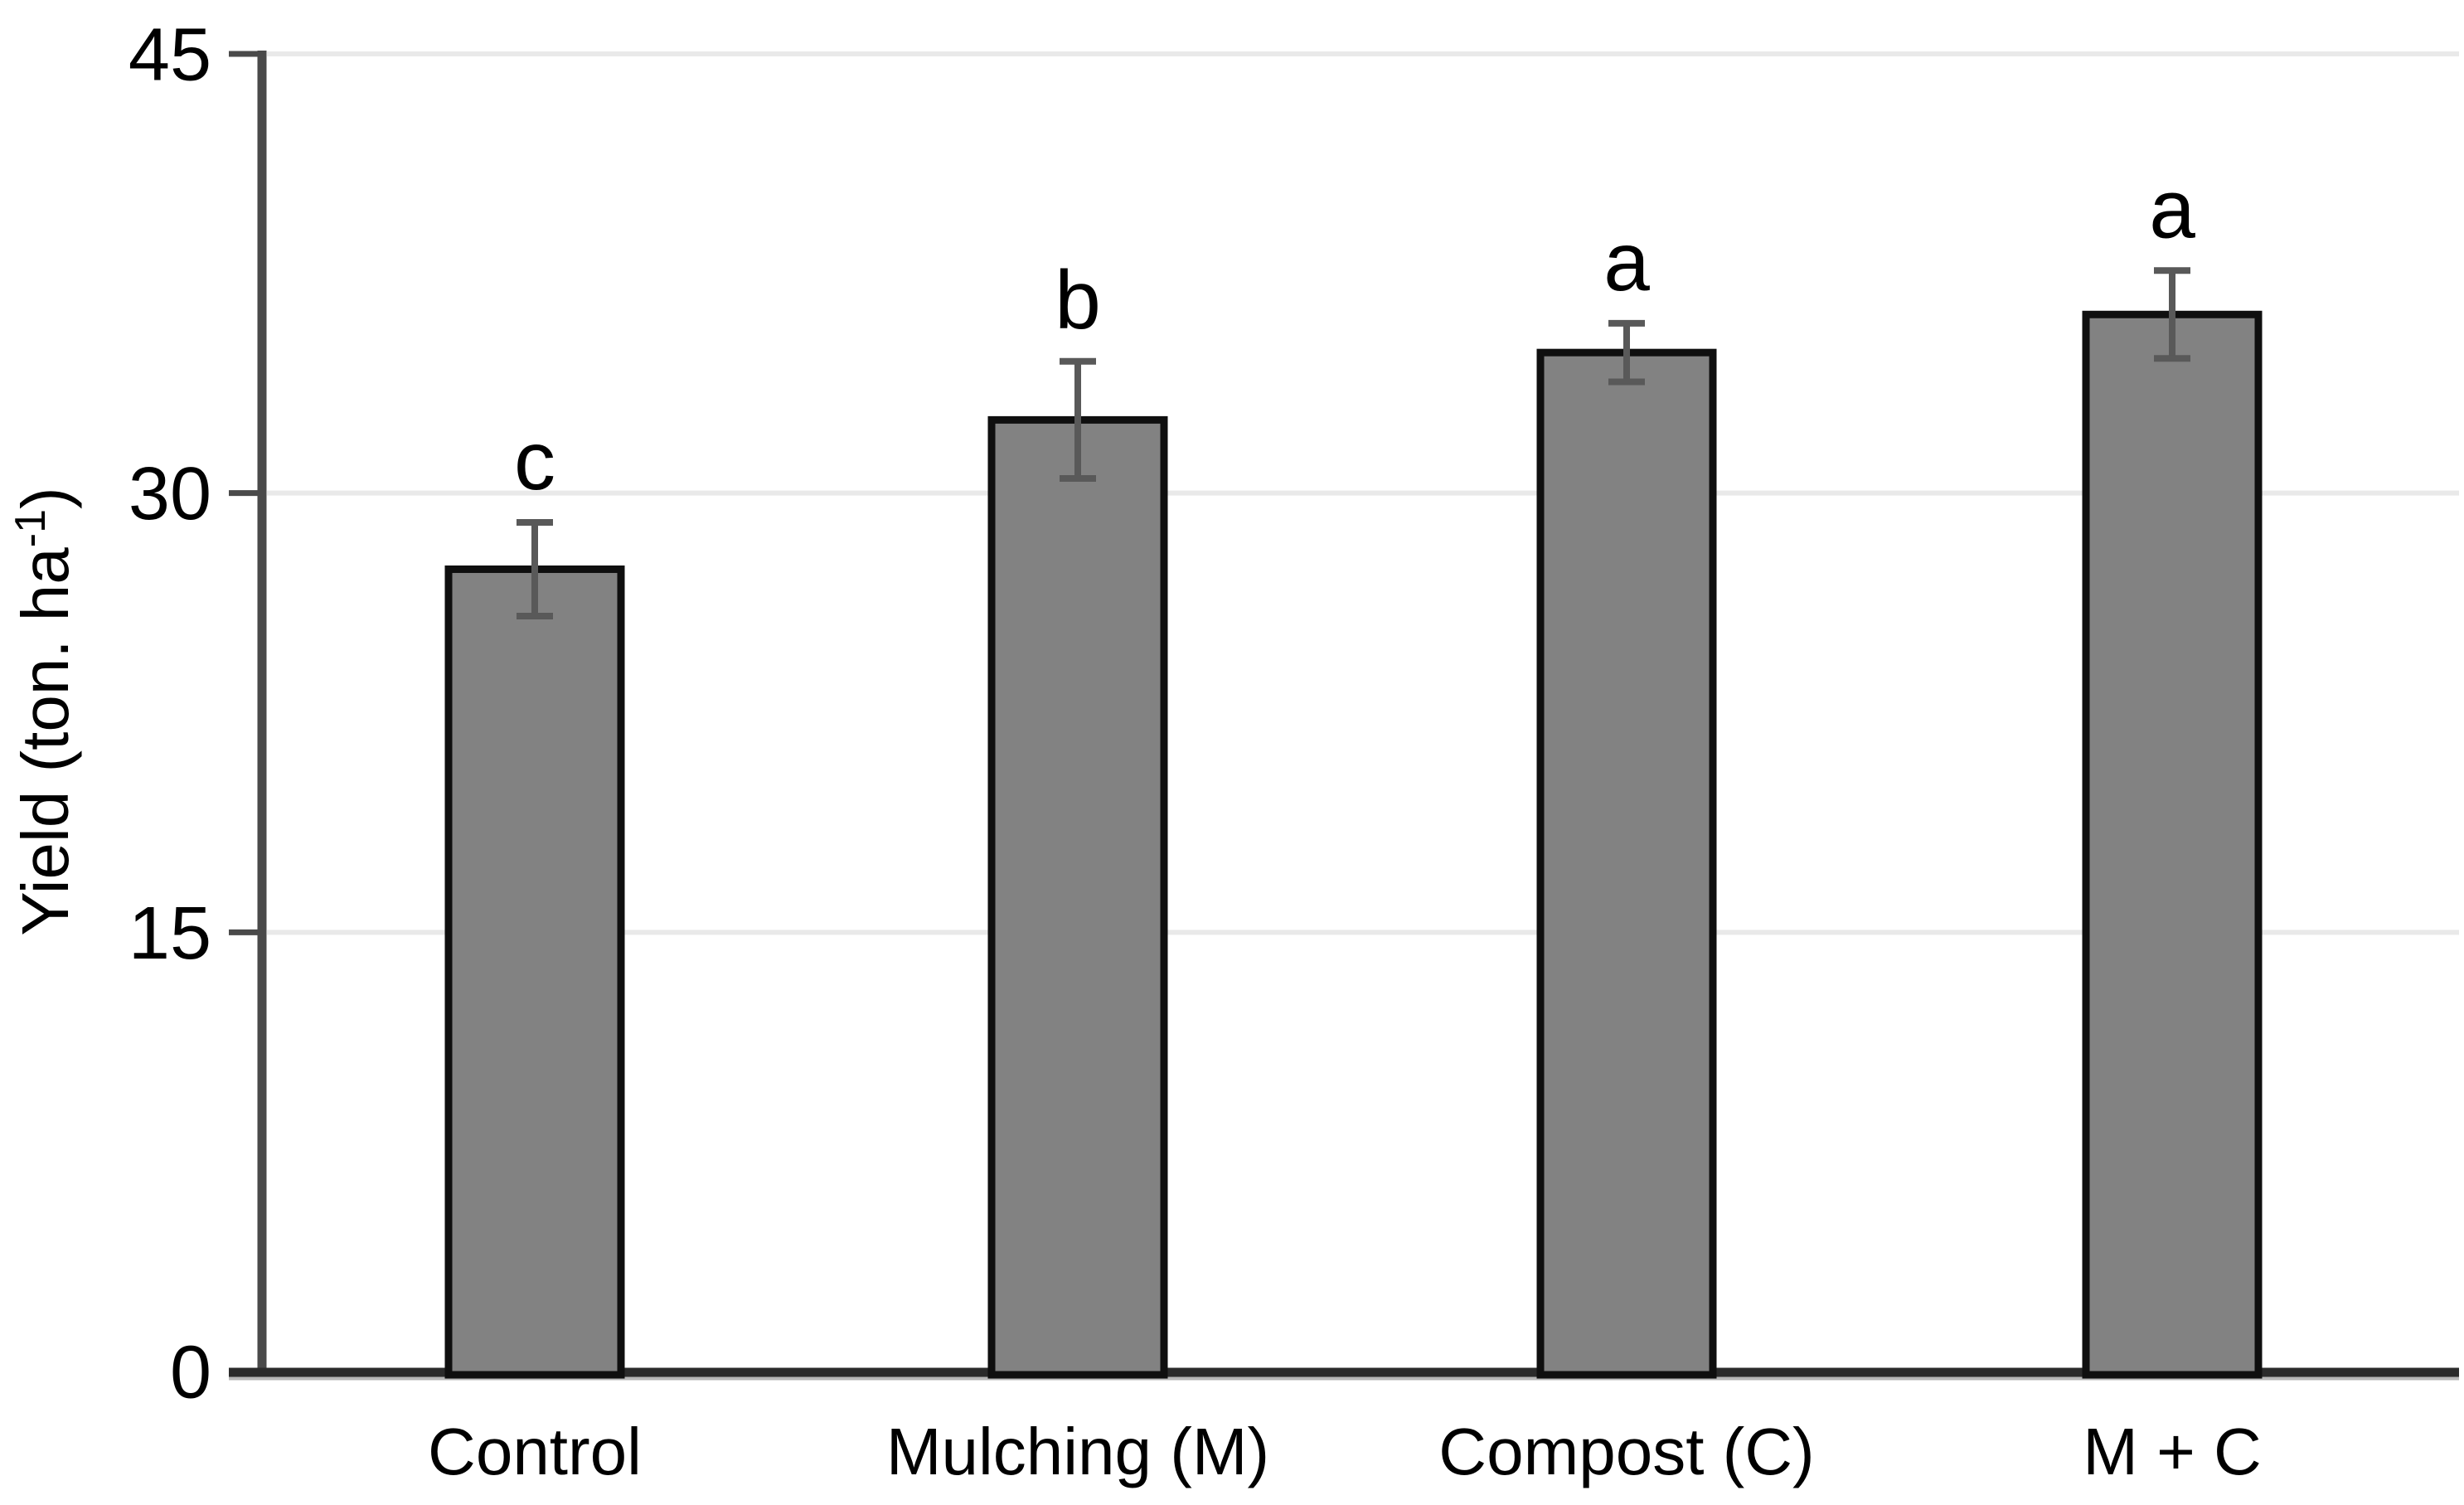 This screenshot has width=2464, height=1505. I want to click on y-tick-label-30: 30, so click(170, 495).